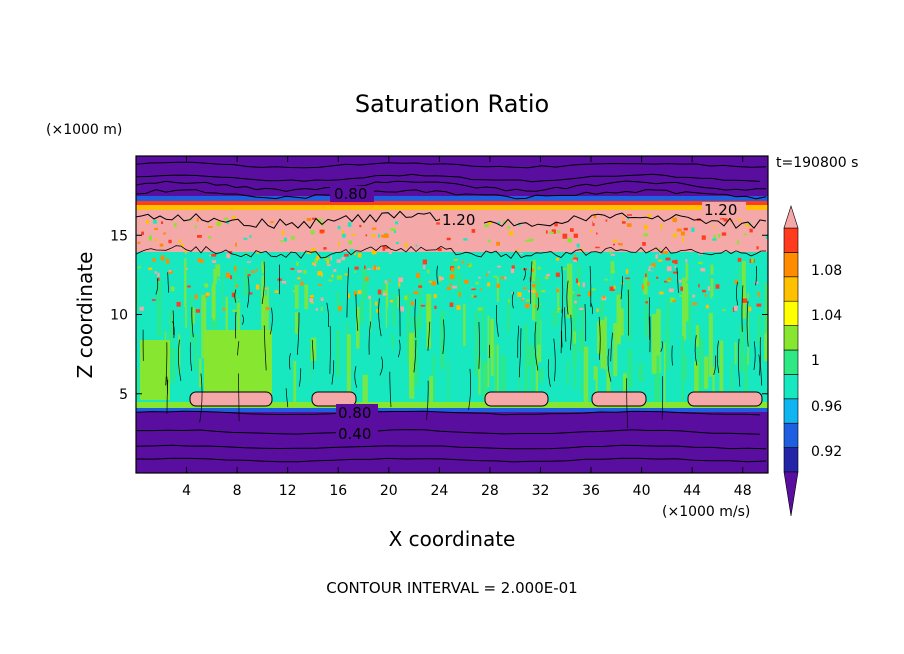 This screenshot has width=904, height=654. I want to click on colorbar-min-arrow, so click(791, 494).